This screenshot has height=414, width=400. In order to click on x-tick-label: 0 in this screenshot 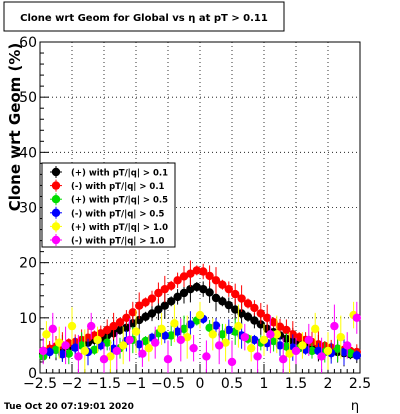, I will do `click(200, 384)`.